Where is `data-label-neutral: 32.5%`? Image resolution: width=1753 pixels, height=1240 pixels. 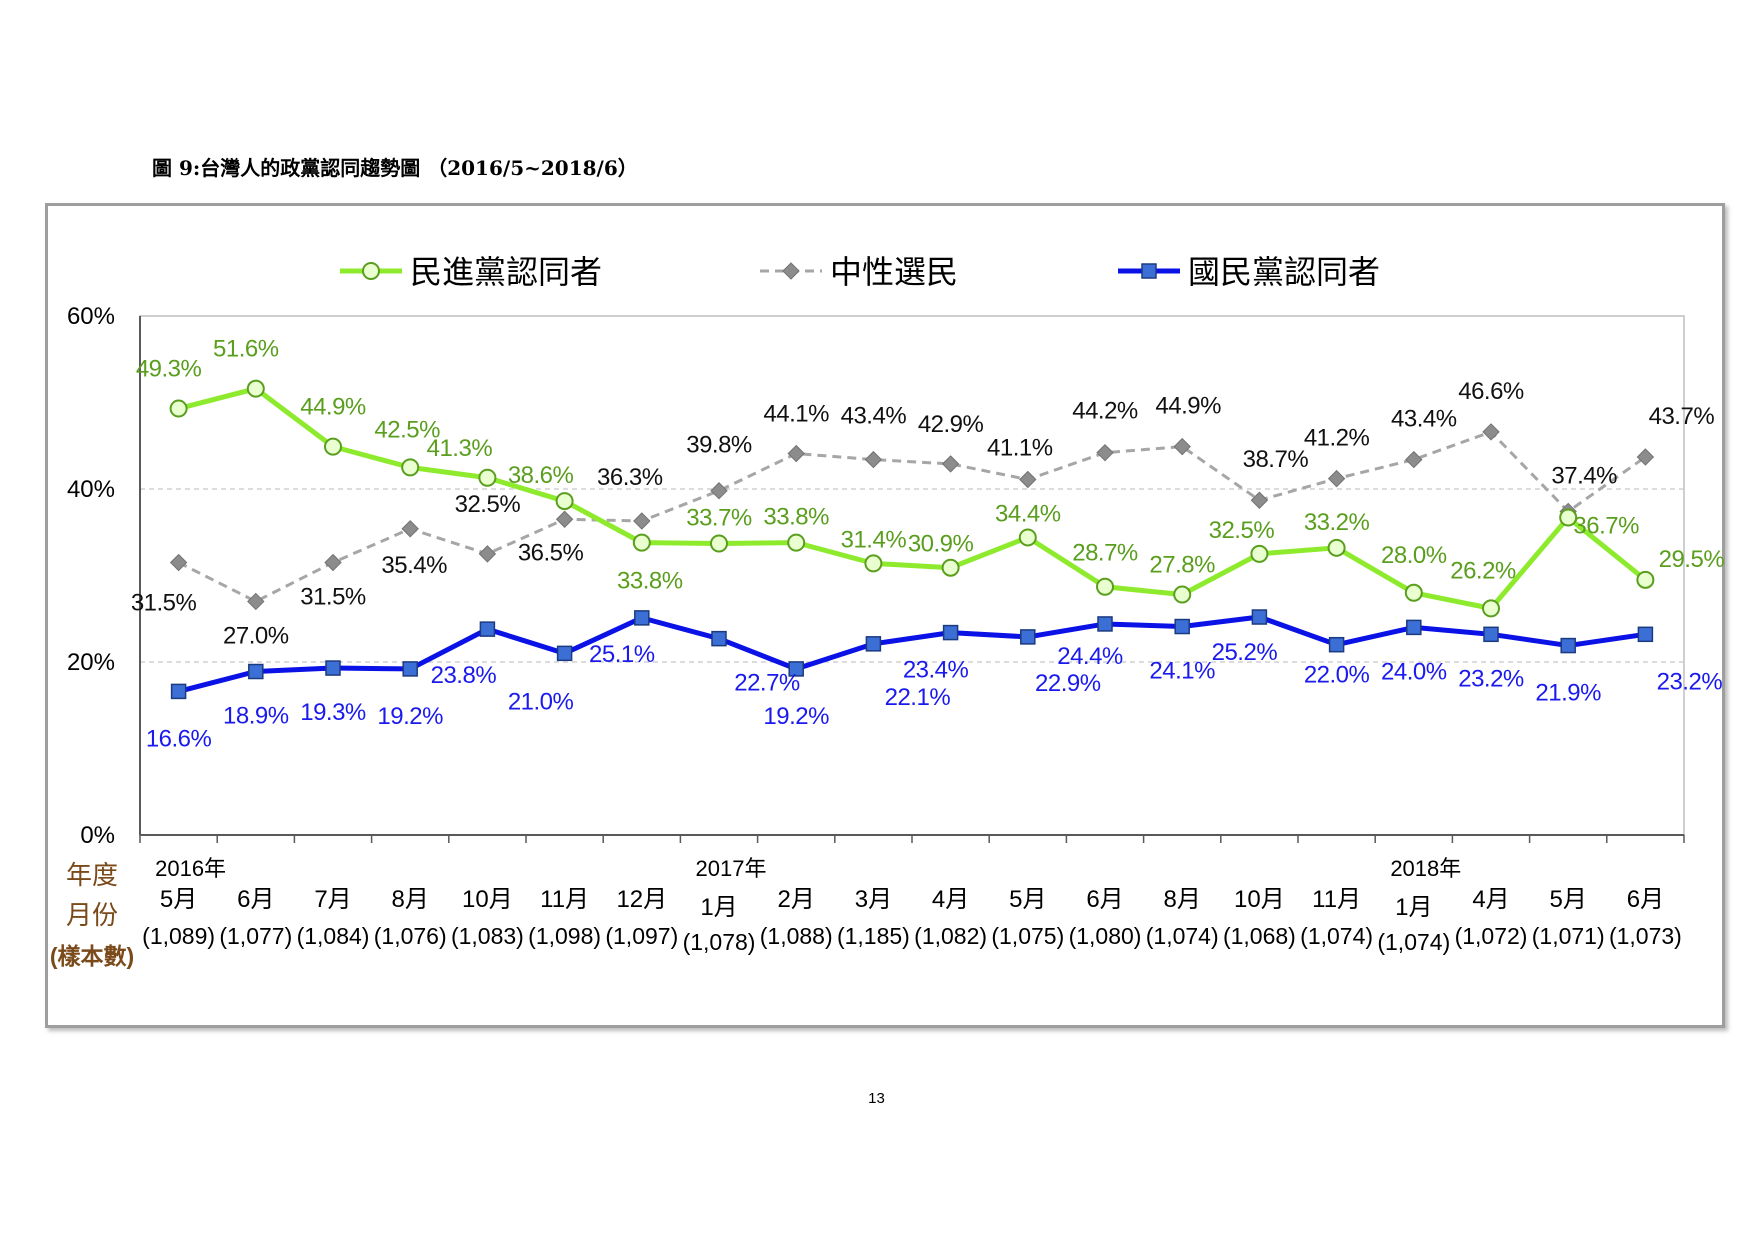
data-label-neutral: 32.5% is located at coordinates (488, 504).